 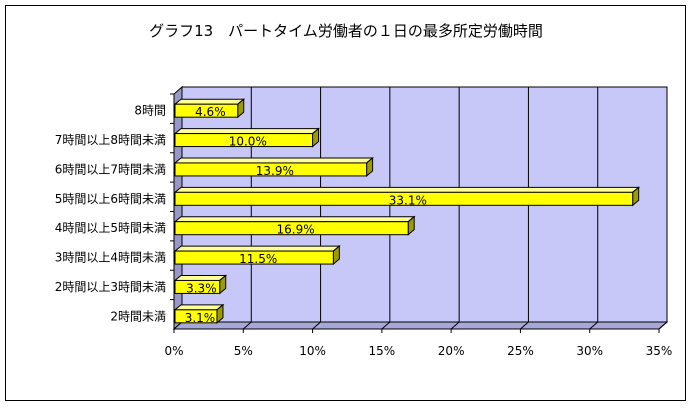 I want to click on category-label: 5時間以上6時間未満, so click(x=110, y=199).